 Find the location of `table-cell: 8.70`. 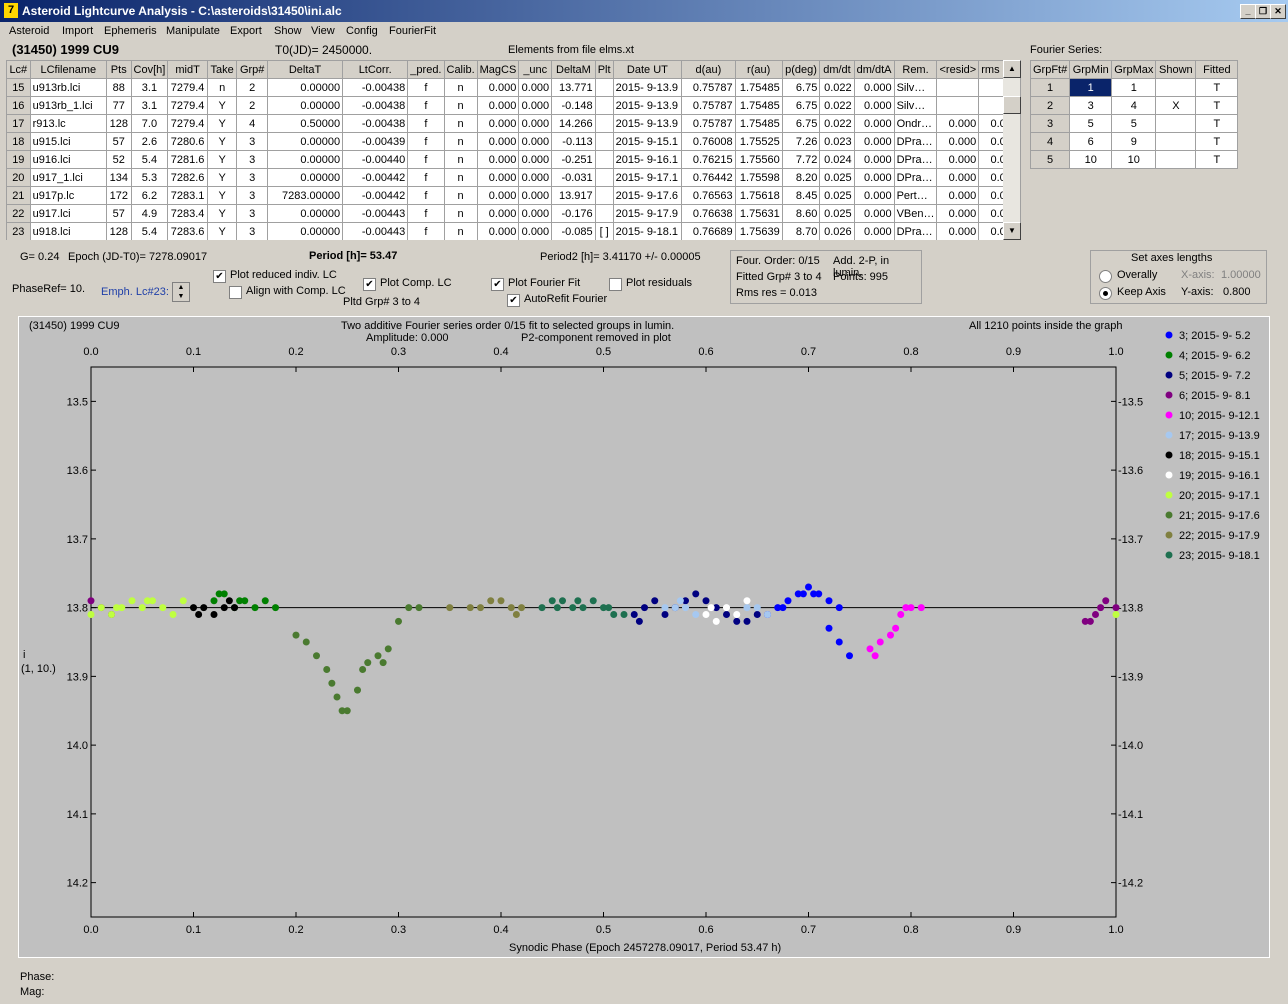

table-cell: 8.70 is located at coordinates (801, 231).